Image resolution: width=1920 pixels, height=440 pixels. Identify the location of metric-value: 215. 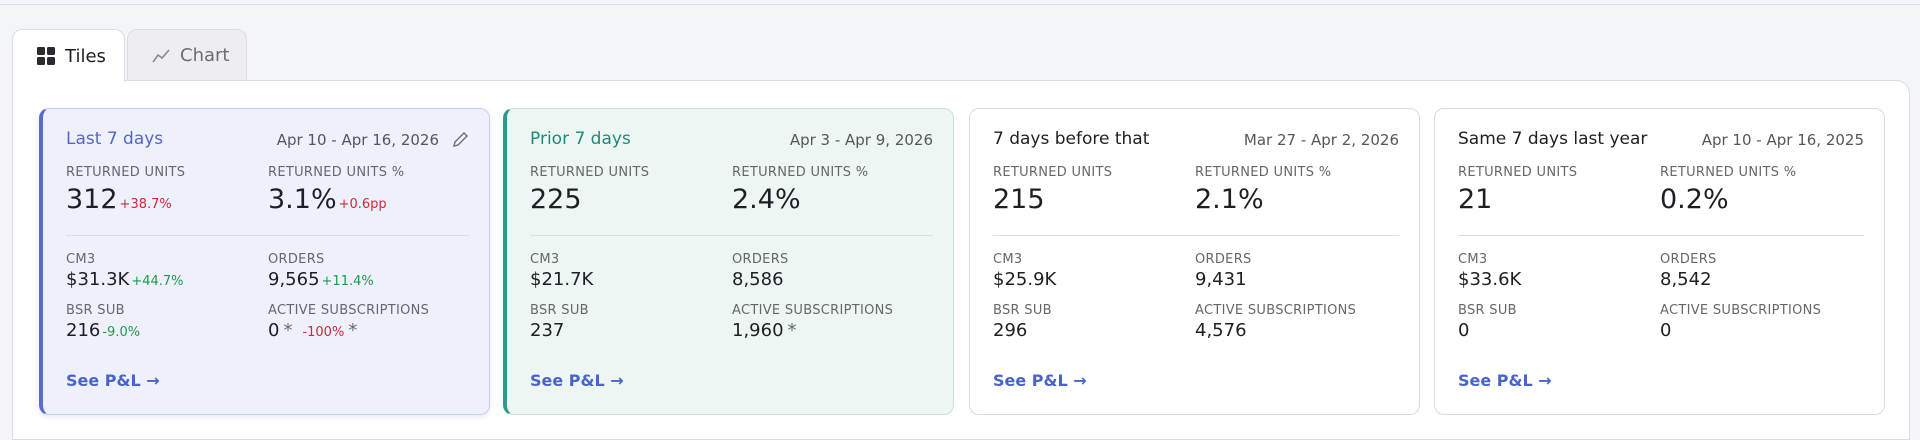
(1019, 199).